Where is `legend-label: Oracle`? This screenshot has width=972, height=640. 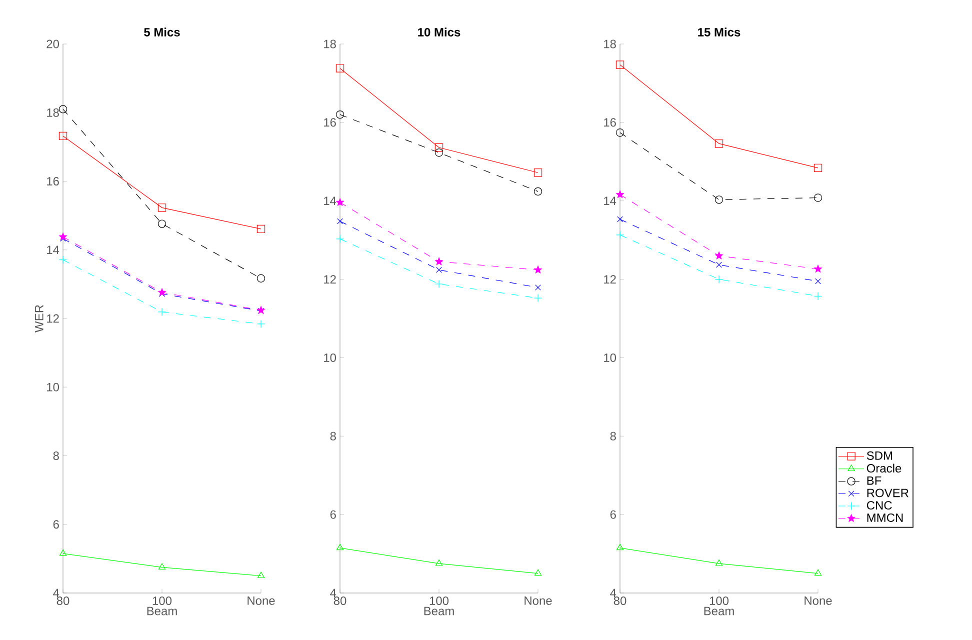 legend-label: Oracle is located at coordinates (884, 468).